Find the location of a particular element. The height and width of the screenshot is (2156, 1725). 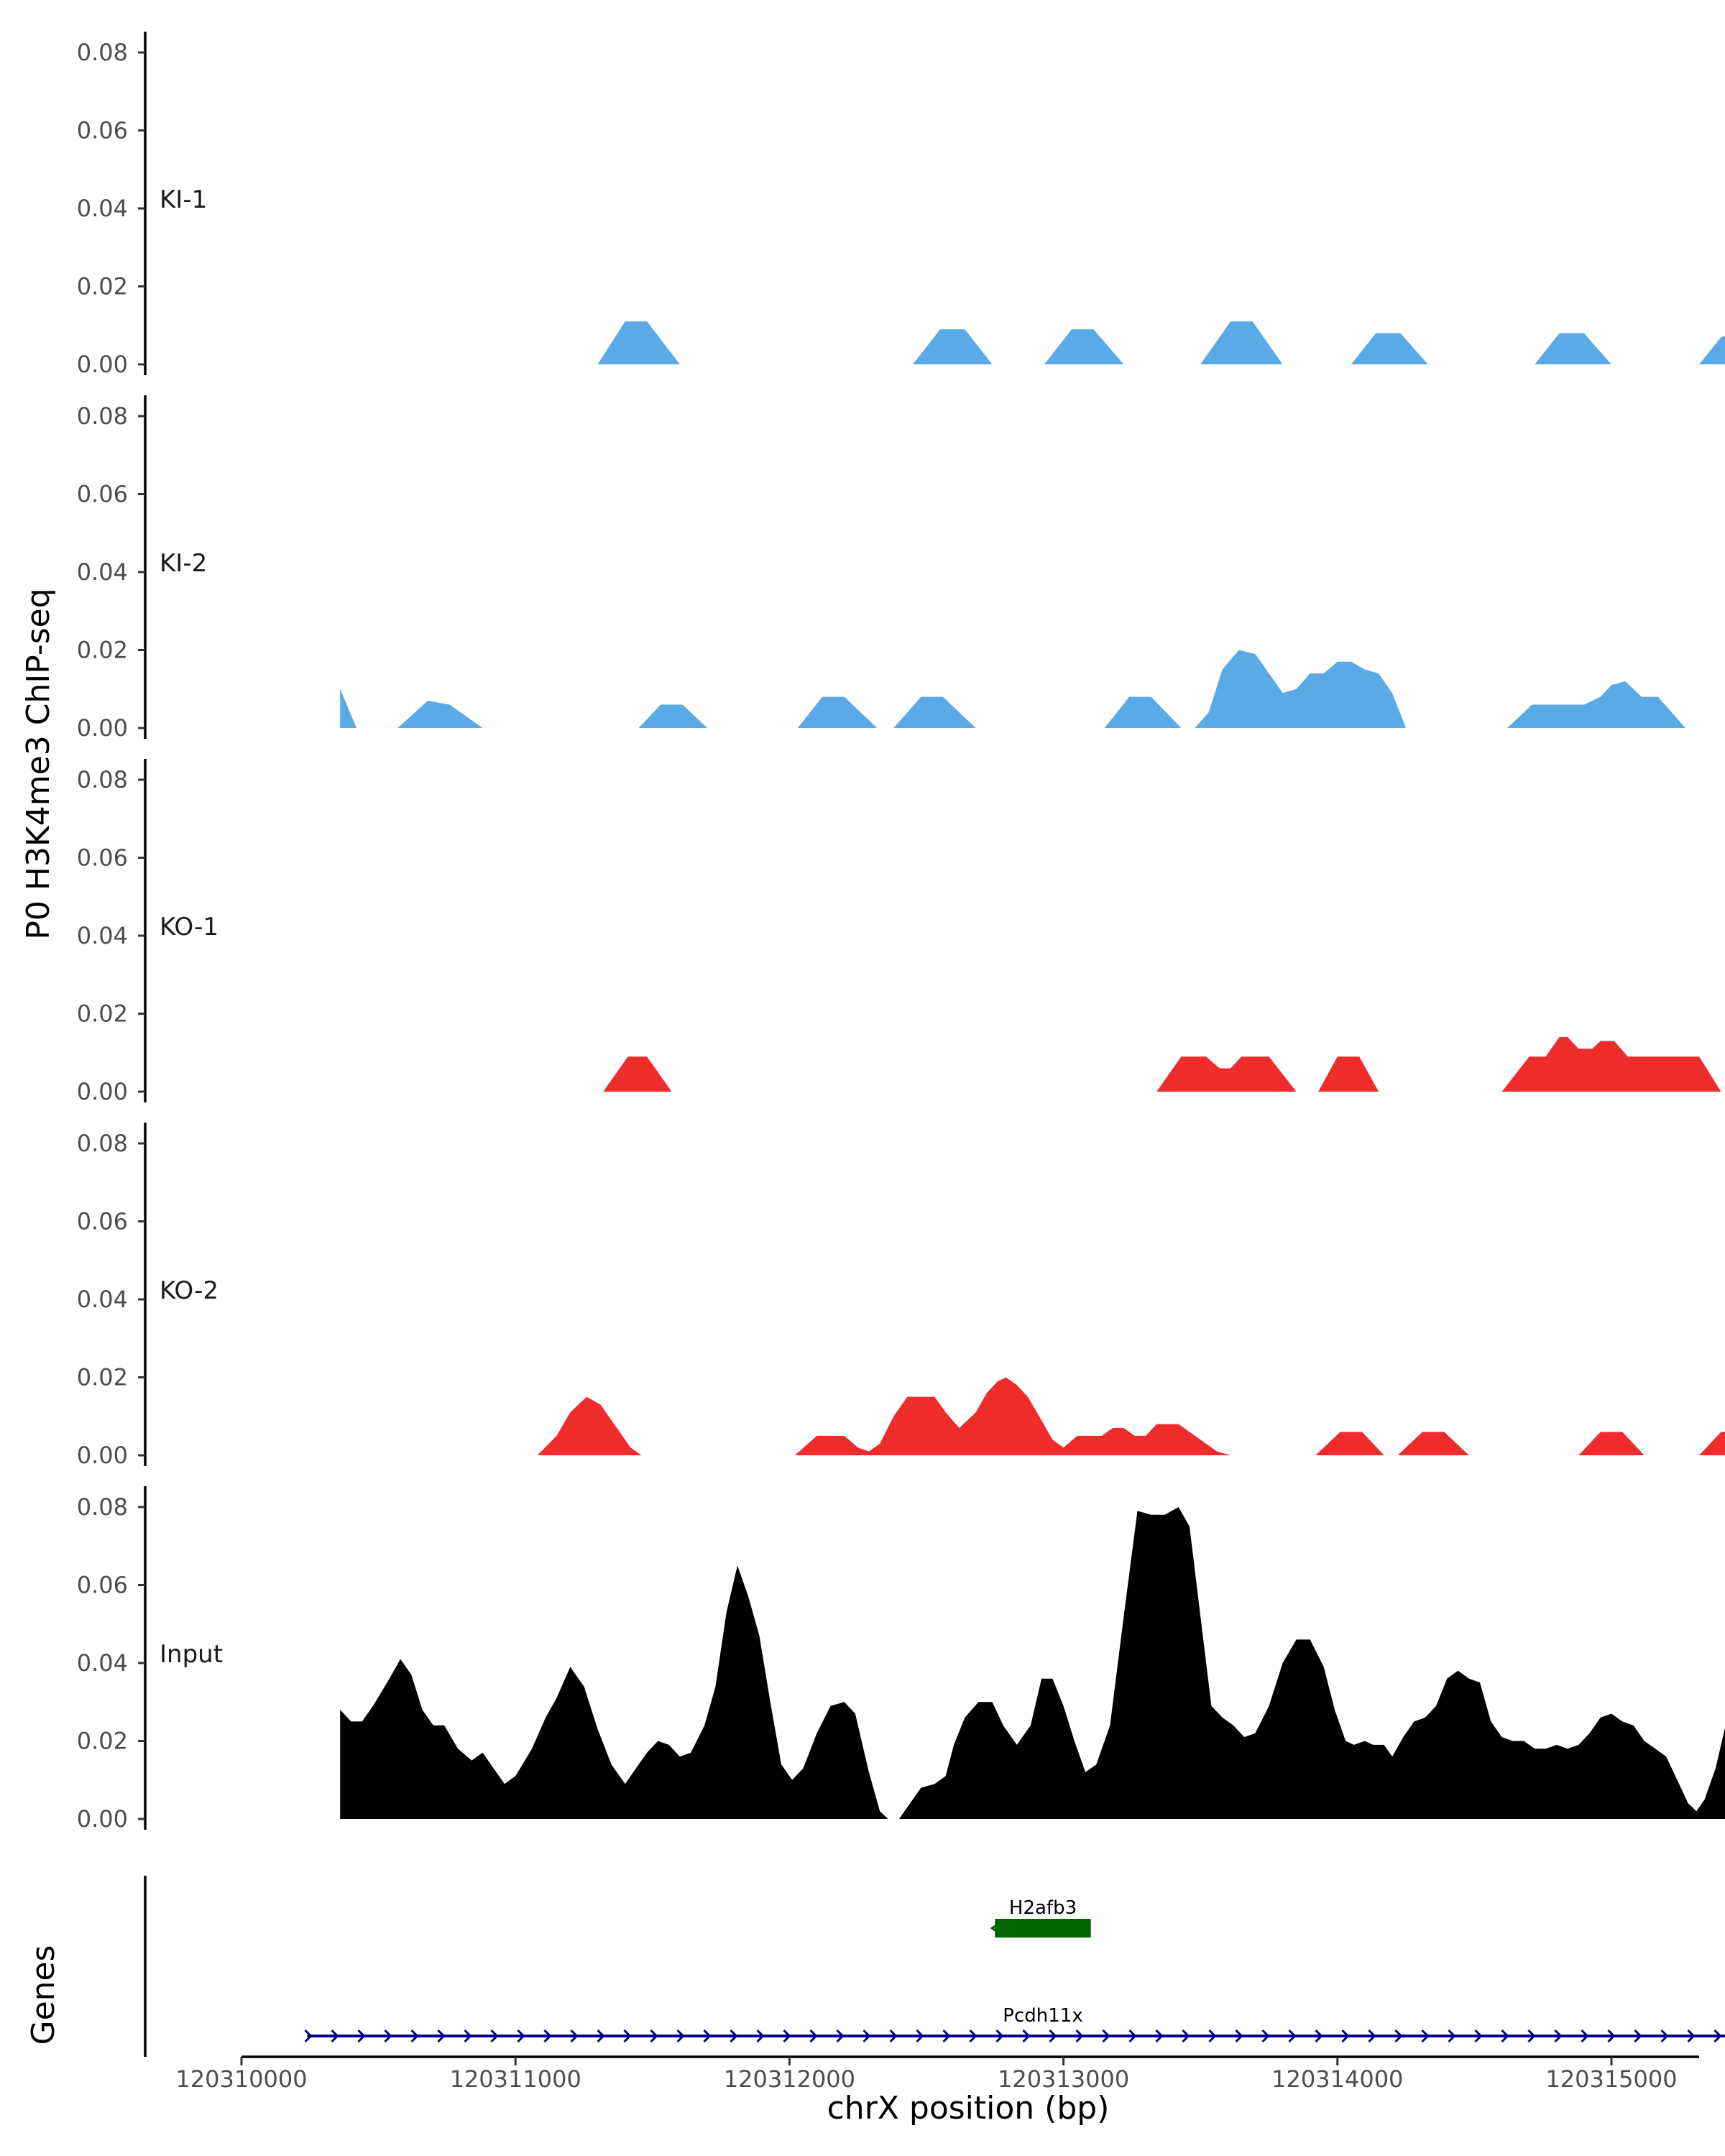

track-label-ki-1: KI-1 is located at coordinates (183, 199).